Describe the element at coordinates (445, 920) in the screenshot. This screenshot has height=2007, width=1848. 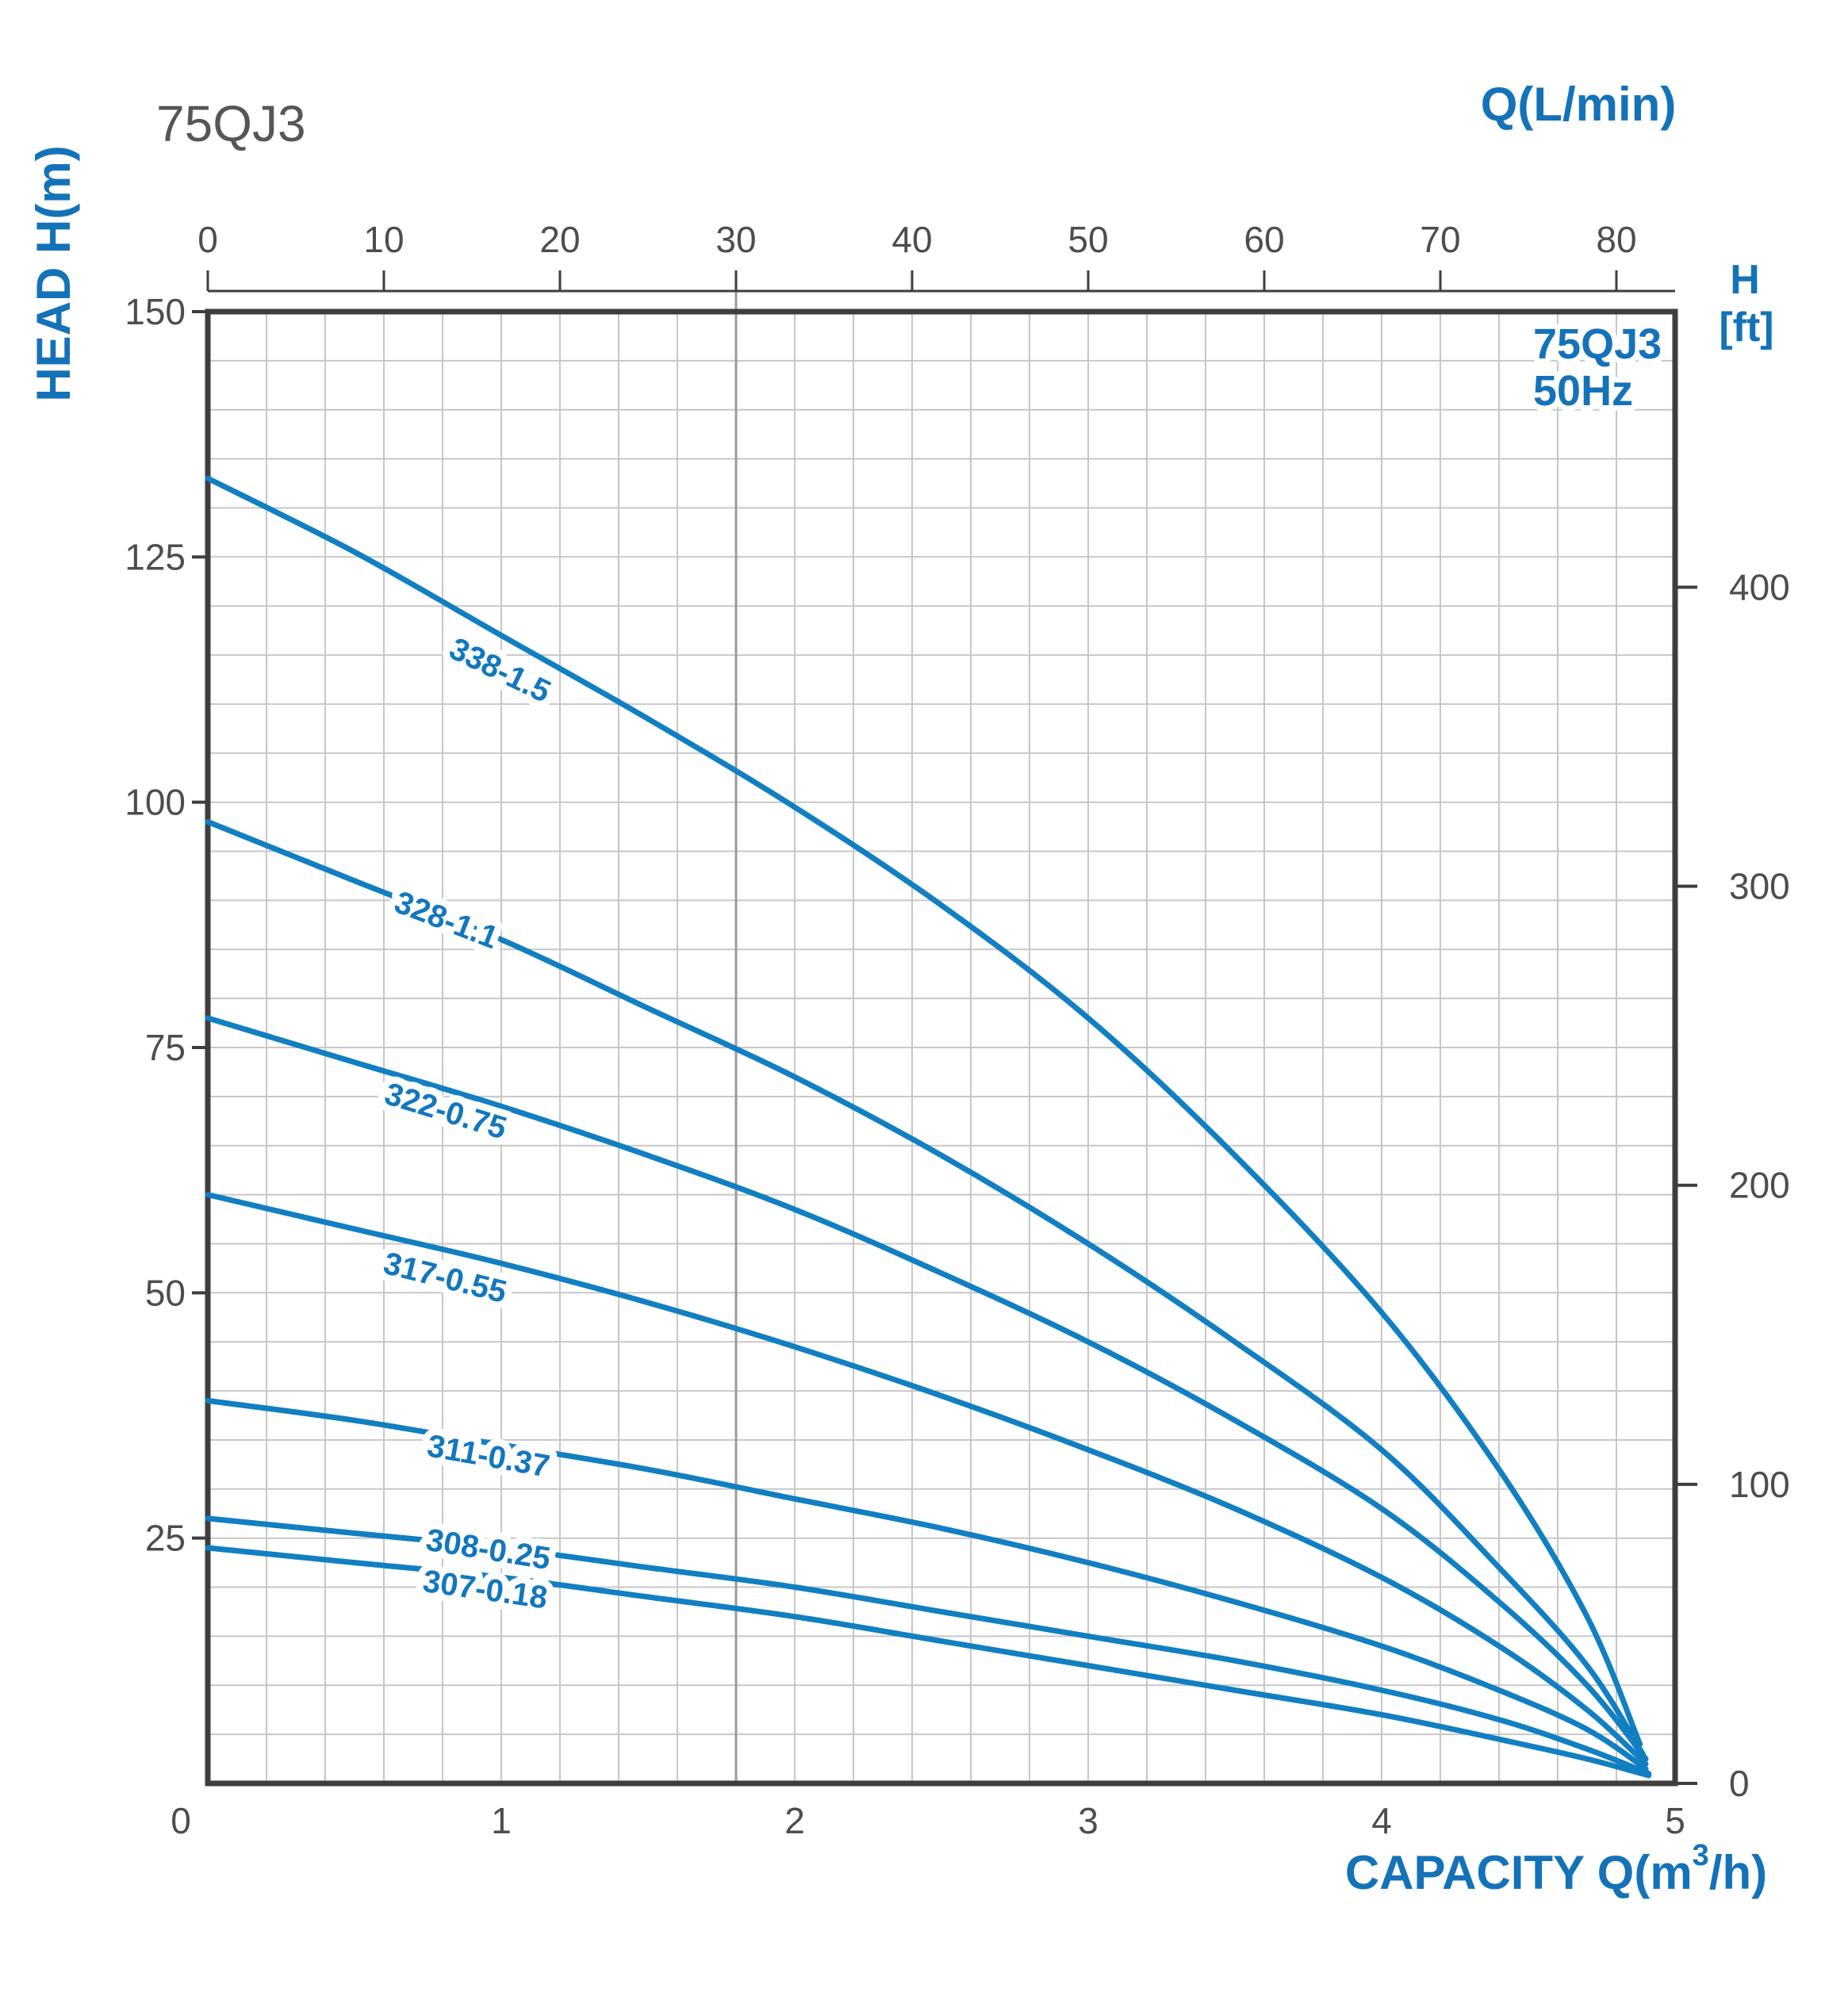
I see `curve-label-328-1.1: 328-1.1` at that location.